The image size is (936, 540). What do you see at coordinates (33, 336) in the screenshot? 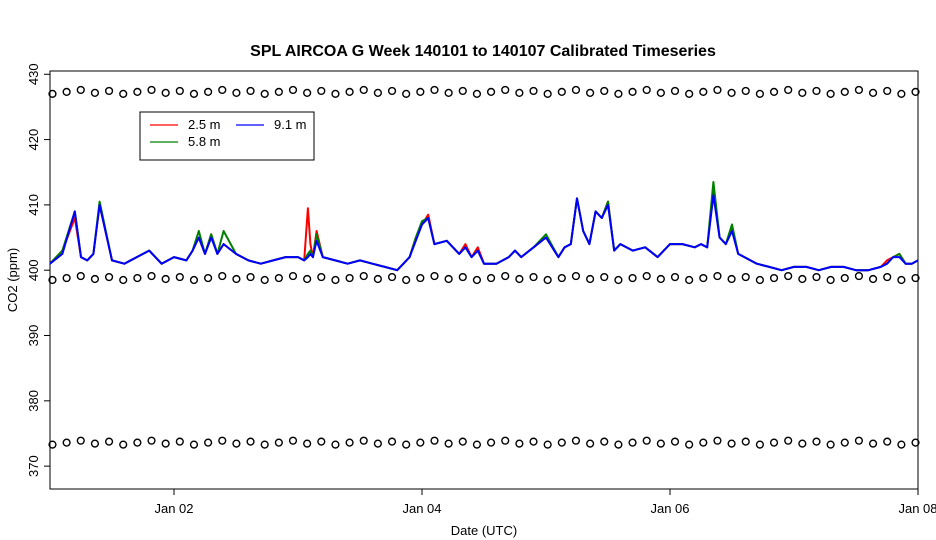
I see `y-tick-label: 390` at bounding box center [33, 336].